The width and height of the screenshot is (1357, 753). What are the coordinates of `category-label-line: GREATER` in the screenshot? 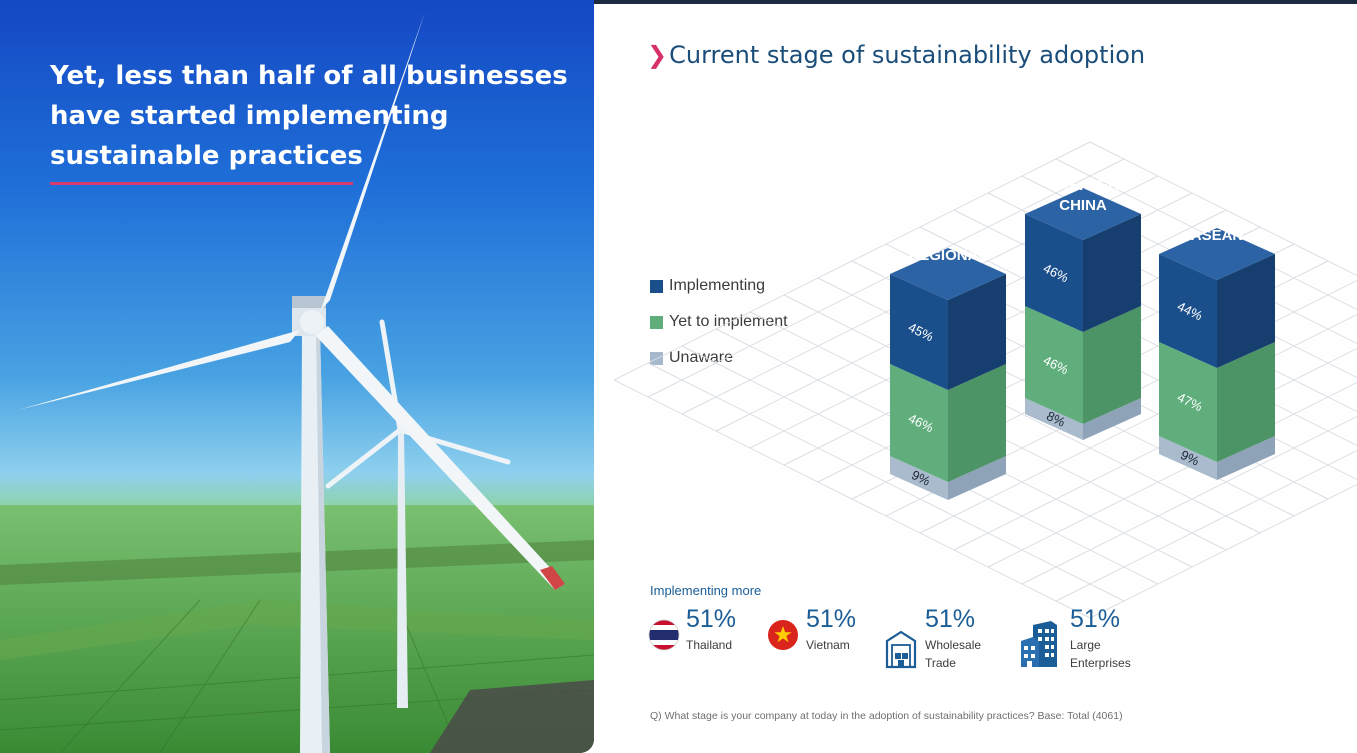 It's located at (1083, 185).